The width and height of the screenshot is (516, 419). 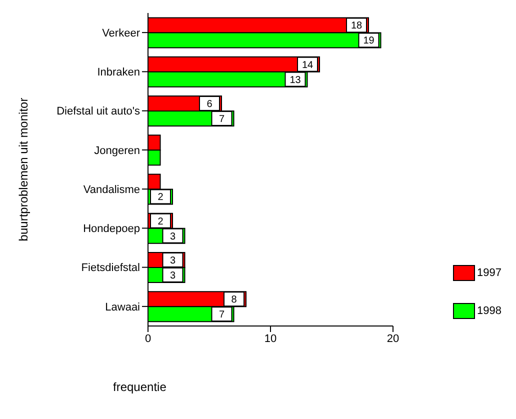 I want to click on data-label: 13, so click(x=296, y=80).